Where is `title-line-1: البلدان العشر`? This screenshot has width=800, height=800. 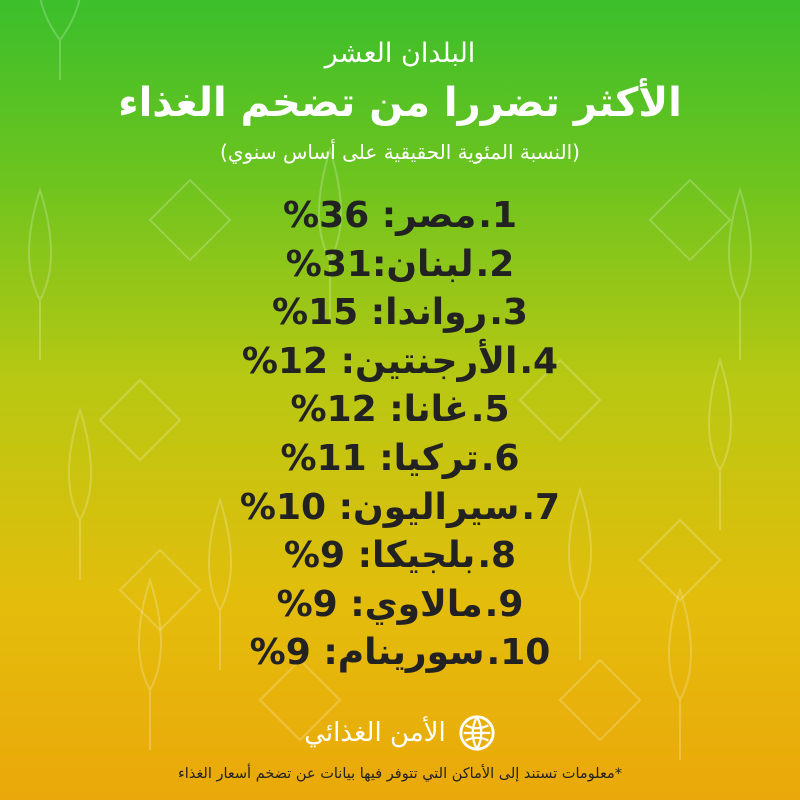 title-line-1: البلدان العشر is located at coordinates (400, 53).